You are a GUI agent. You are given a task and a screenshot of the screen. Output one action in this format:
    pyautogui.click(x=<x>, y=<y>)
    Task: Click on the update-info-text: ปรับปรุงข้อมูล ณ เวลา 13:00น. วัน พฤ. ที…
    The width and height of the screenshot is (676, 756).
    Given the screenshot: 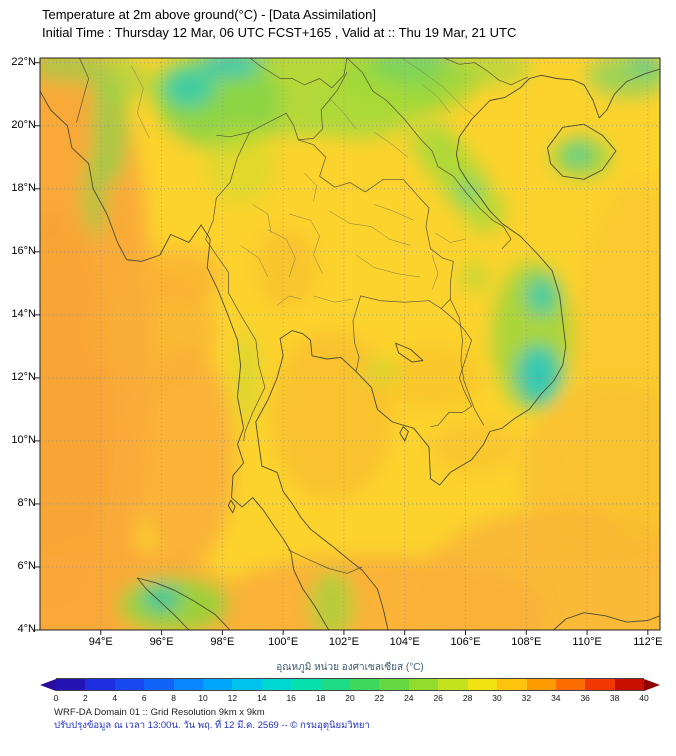 What is the action you would take?
    pyautogui.click(x=212, y=725)
    